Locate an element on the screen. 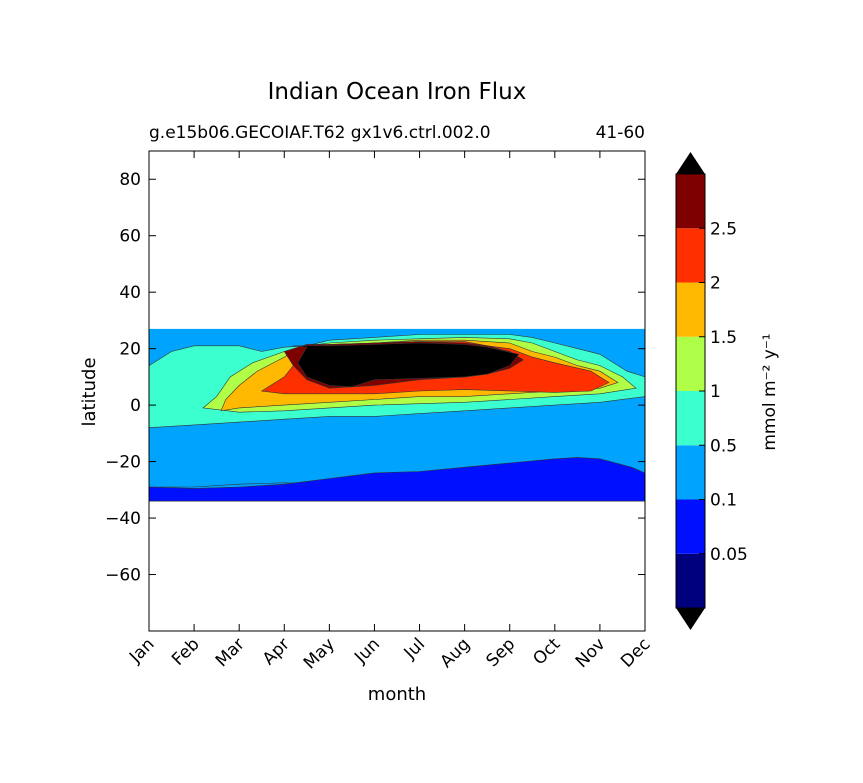  colorbar-tick-label: 2 is located at coordinates (715, 284).